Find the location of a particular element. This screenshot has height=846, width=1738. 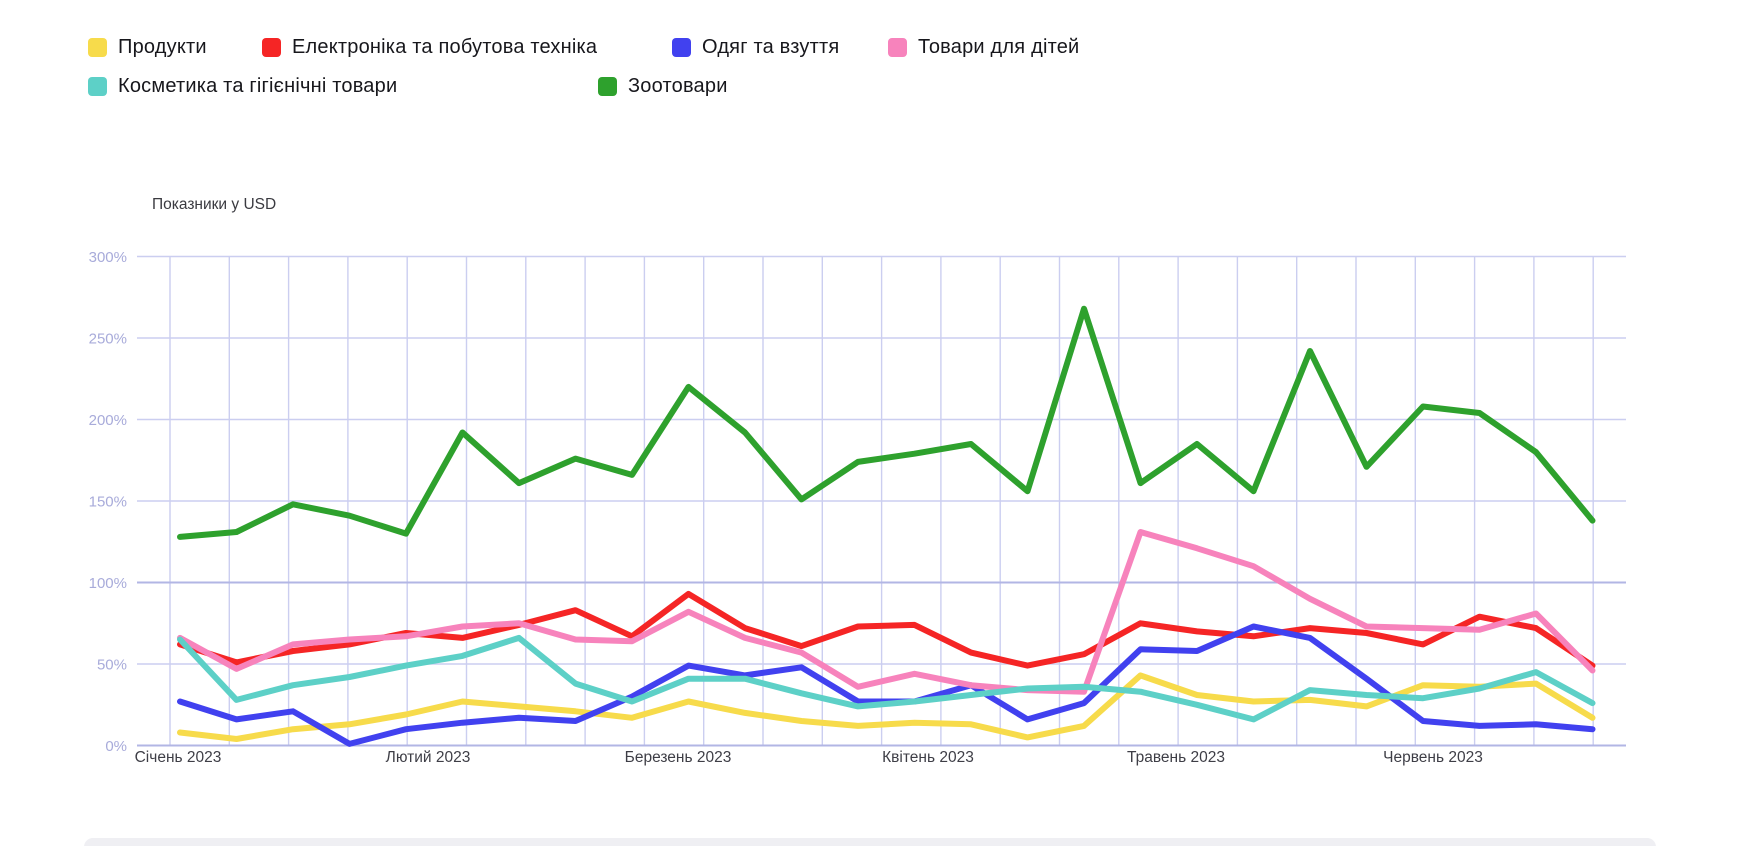

legend-swatch-pet_goods is located at coordinates (607, 86).